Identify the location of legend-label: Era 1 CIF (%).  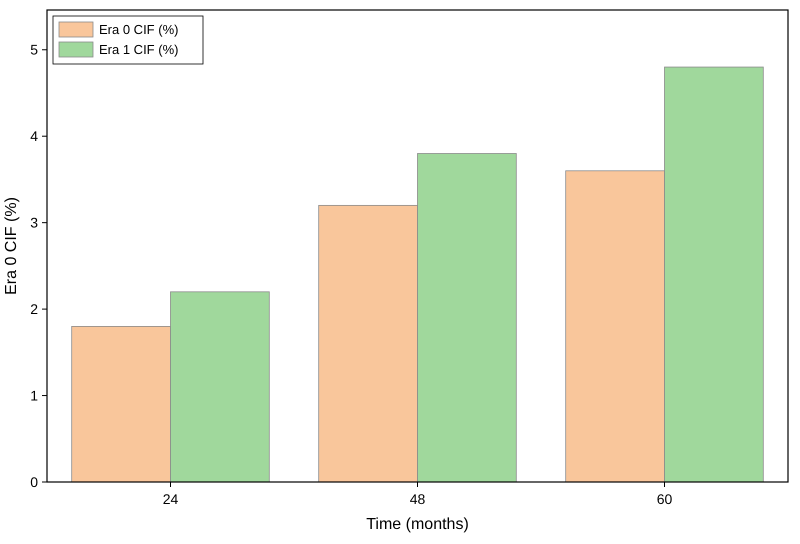
(138, 49).